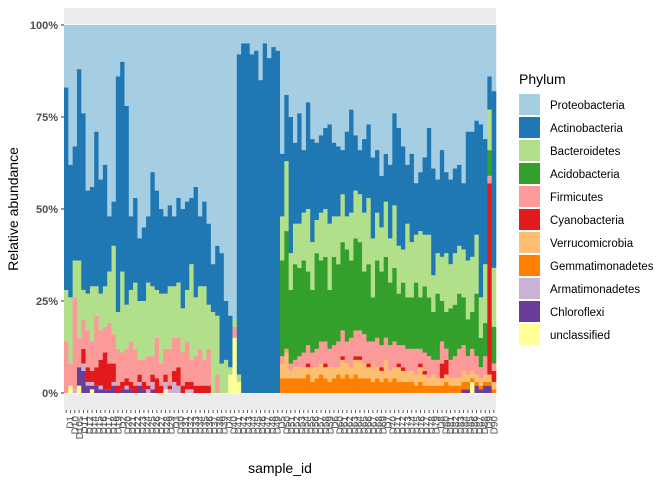  I want to click on x-tick-label-60: D64, so click(360, 425).